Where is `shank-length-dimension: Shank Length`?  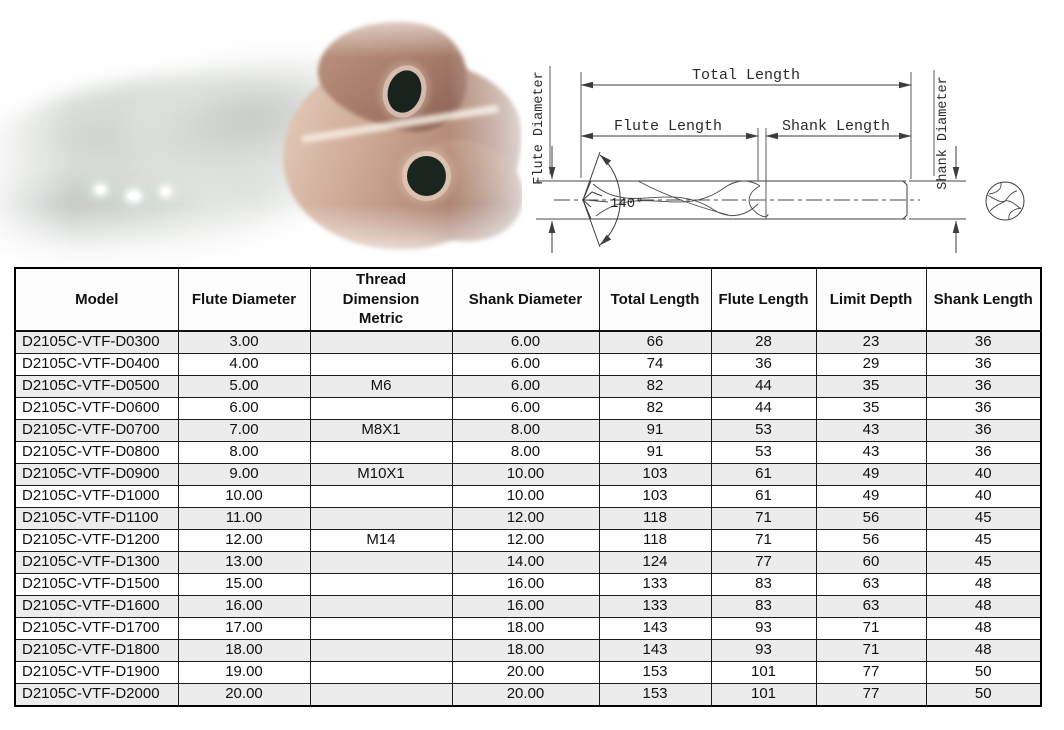 shank-length-dimension: Shank Length is located at coordinates (838, 129).